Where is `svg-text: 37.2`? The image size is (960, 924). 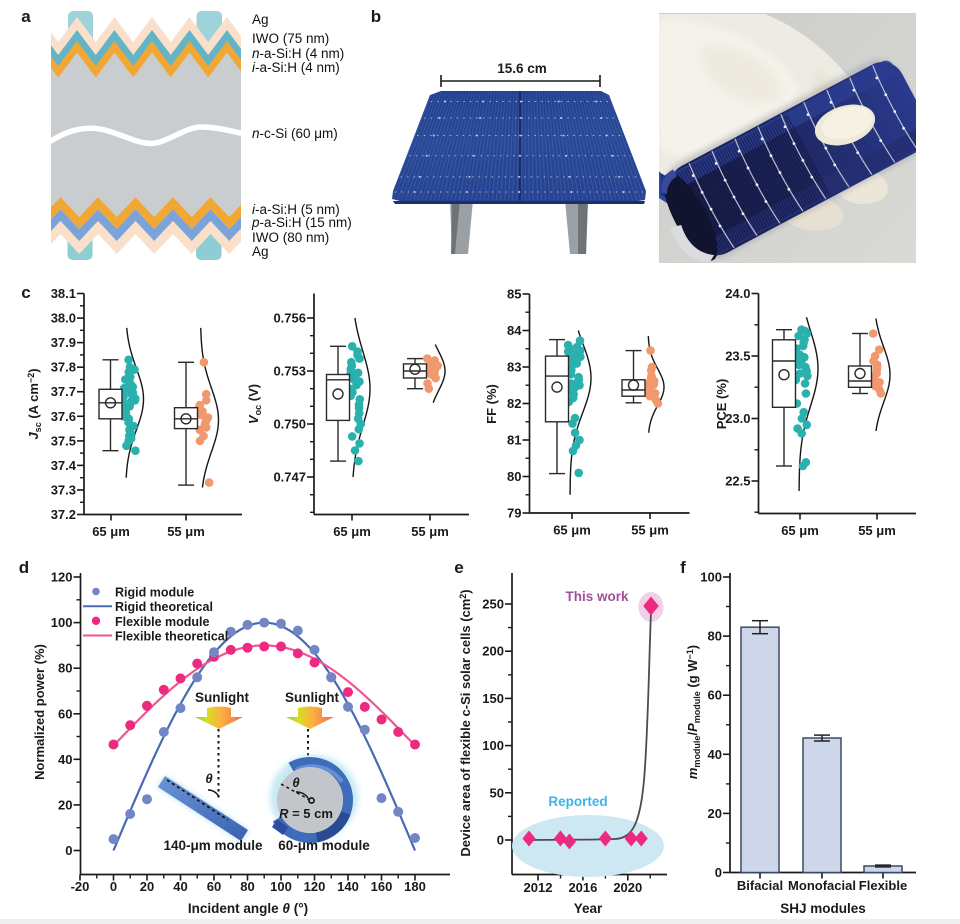
svg-text: 37.2 is located at coordinates (63, 514).